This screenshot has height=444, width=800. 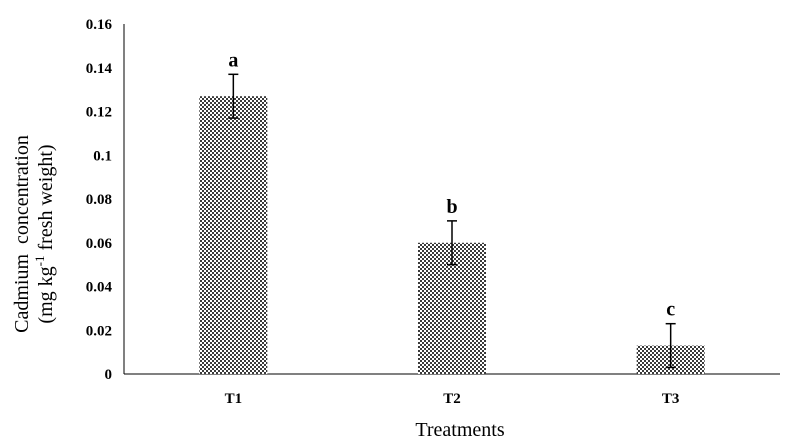 I want to click on y-tick-labels: 0 0.02 0.04 0.06 0.08 0.1 0.12 0.14 0.16, so click(x=99, y=200).